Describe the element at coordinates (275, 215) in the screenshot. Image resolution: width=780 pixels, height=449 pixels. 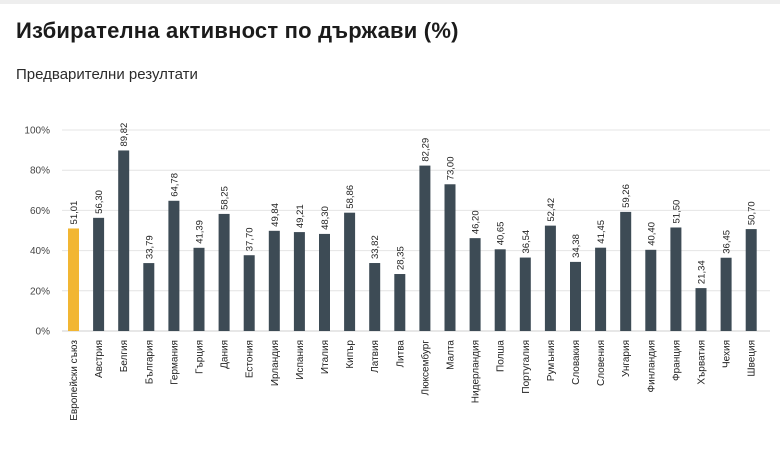
I see `value-label: 49,84` at that location.